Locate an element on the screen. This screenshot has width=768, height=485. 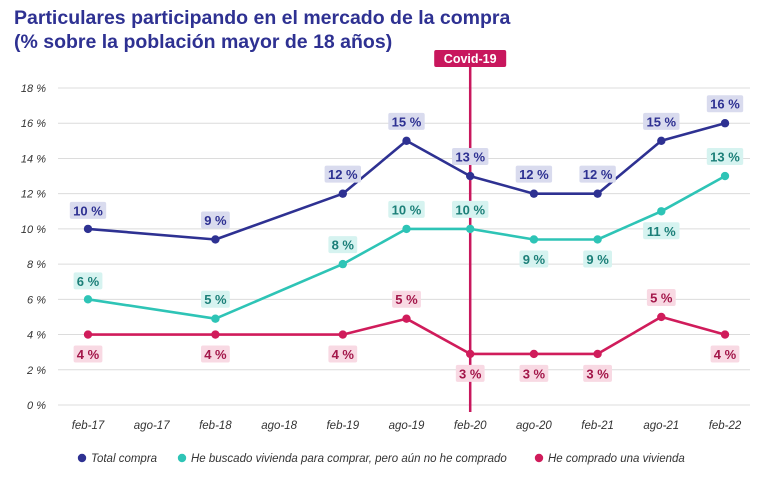
y-tick-label: 6 % is located at coordinates (36, 300).